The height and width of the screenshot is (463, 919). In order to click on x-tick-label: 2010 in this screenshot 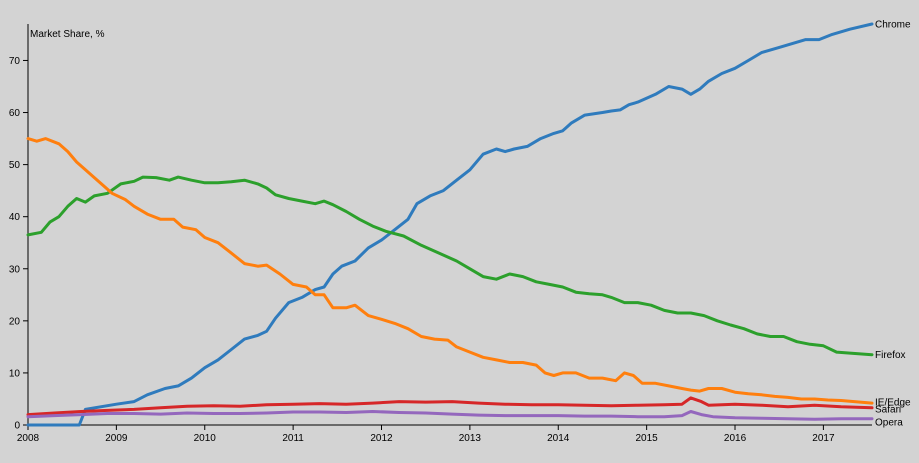, I will do `click(205, 438)`.